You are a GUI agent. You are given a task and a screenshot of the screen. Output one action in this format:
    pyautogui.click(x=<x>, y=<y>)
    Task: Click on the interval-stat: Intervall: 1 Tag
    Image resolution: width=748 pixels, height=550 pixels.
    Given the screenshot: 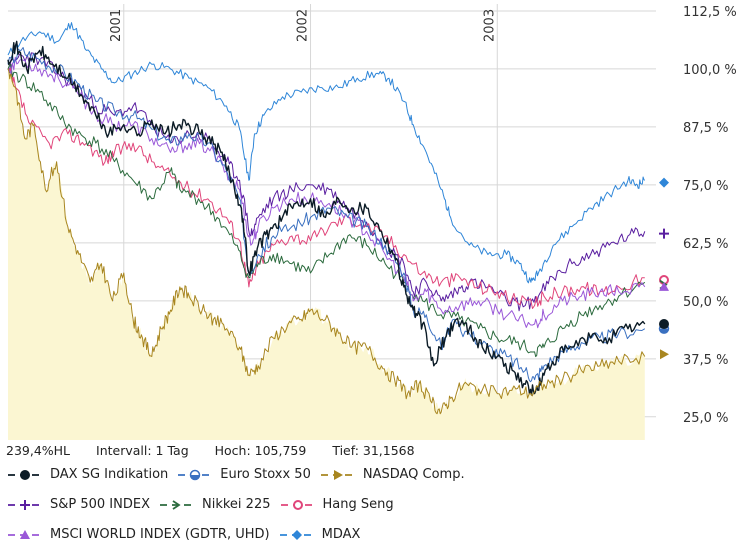 What is the action you would take?
    pyautogui.click(x=142, y=450)
    